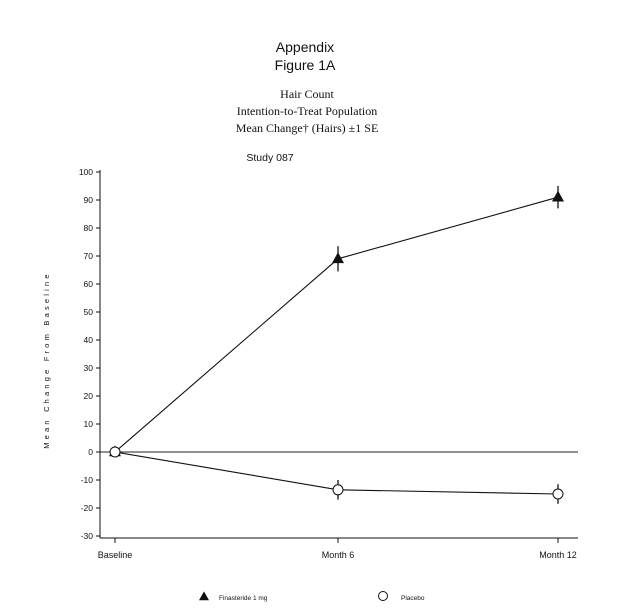 This screenshot has height=610, width=628. I want to click on y-tick-label: 90, so click(89, 200).